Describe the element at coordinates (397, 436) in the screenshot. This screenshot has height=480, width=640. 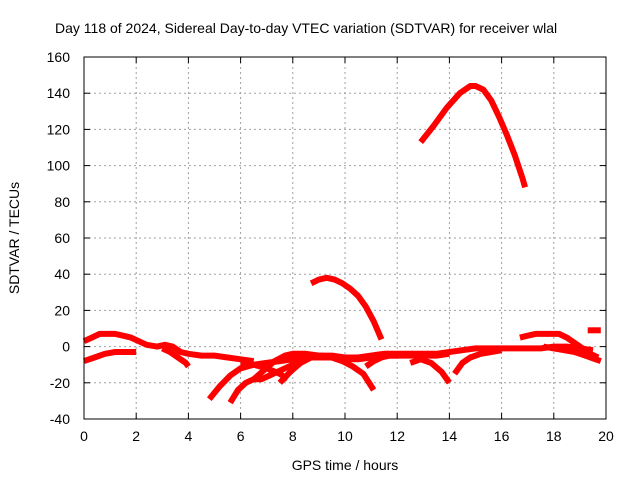
I see `x-tick-label: 12` at that location.